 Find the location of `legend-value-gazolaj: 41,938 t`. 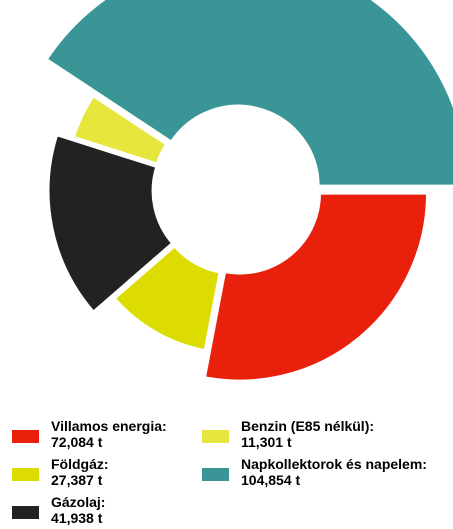

legend-value-gazolaj: 41,938 t is located at coordinates (77, 518).